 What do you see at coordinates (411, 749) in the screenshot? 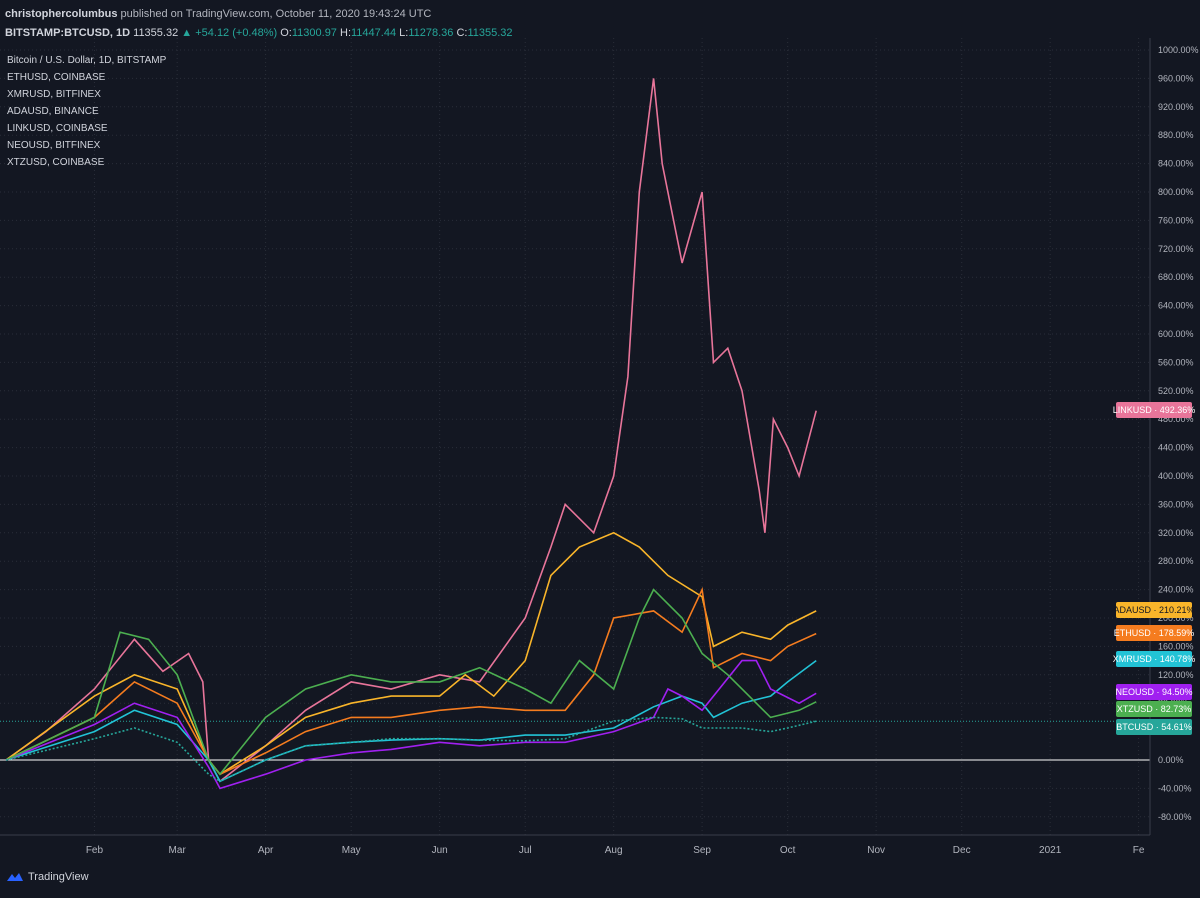
I see `series-line-btcusd` at bounding box center [411, 749].